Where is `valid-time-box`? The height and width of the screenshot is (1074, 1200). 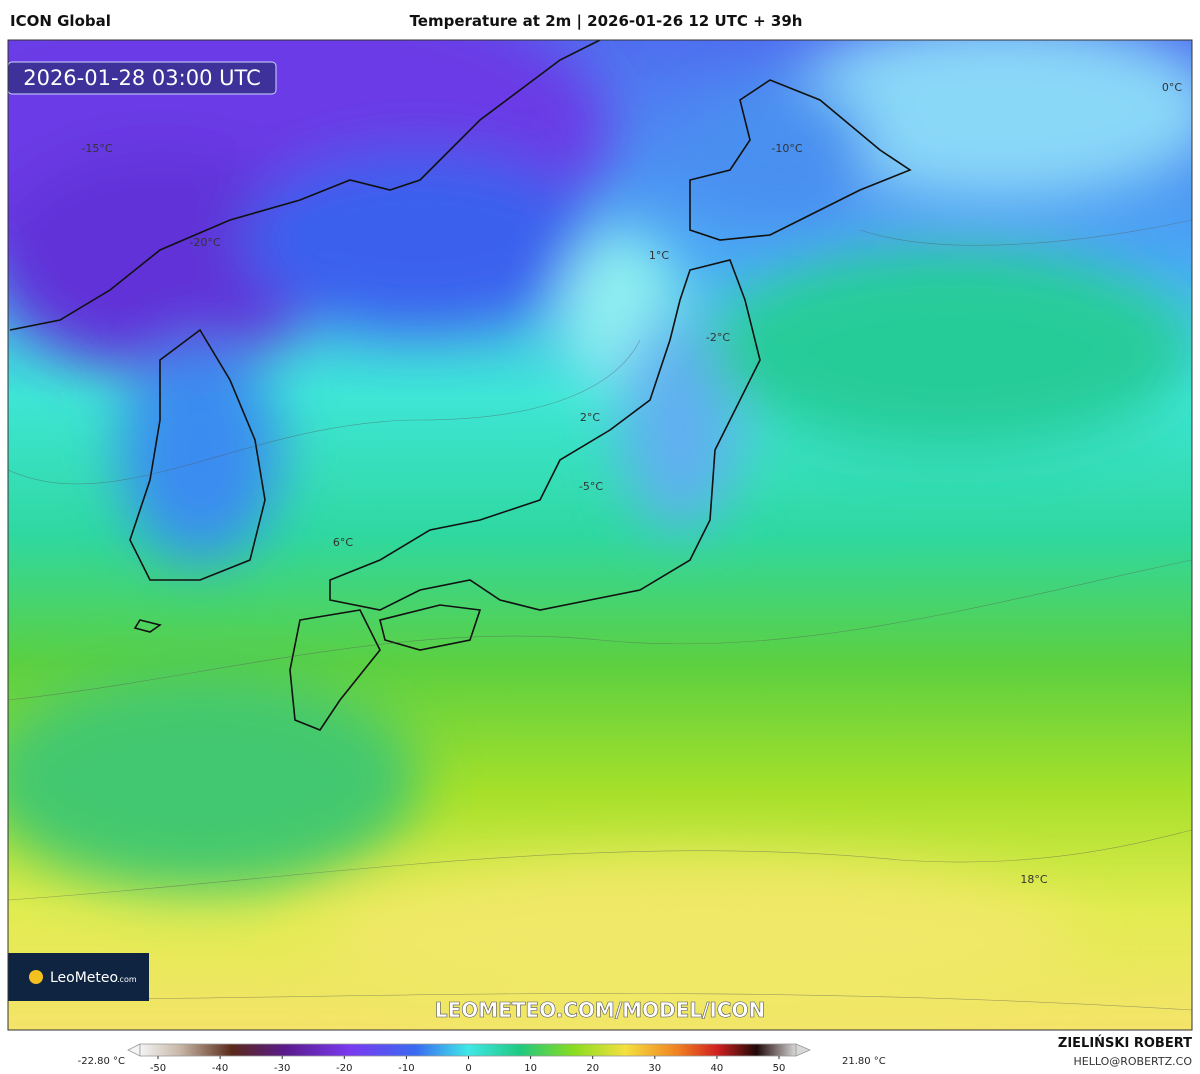
valid-time-box is located at coordinates (142, 78).